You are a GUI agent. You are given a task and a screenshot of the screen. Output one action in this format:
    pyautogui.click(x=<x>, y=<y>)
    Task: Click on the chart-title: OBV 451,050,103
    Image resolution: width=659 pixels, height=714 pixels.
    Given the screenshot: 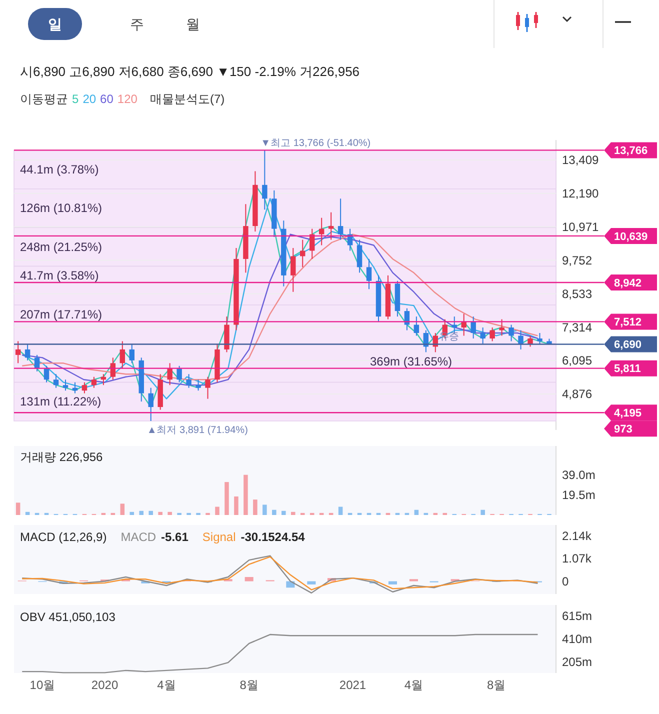 What is the action you would take?
    pyautogui.click(x=68, y=617)
    